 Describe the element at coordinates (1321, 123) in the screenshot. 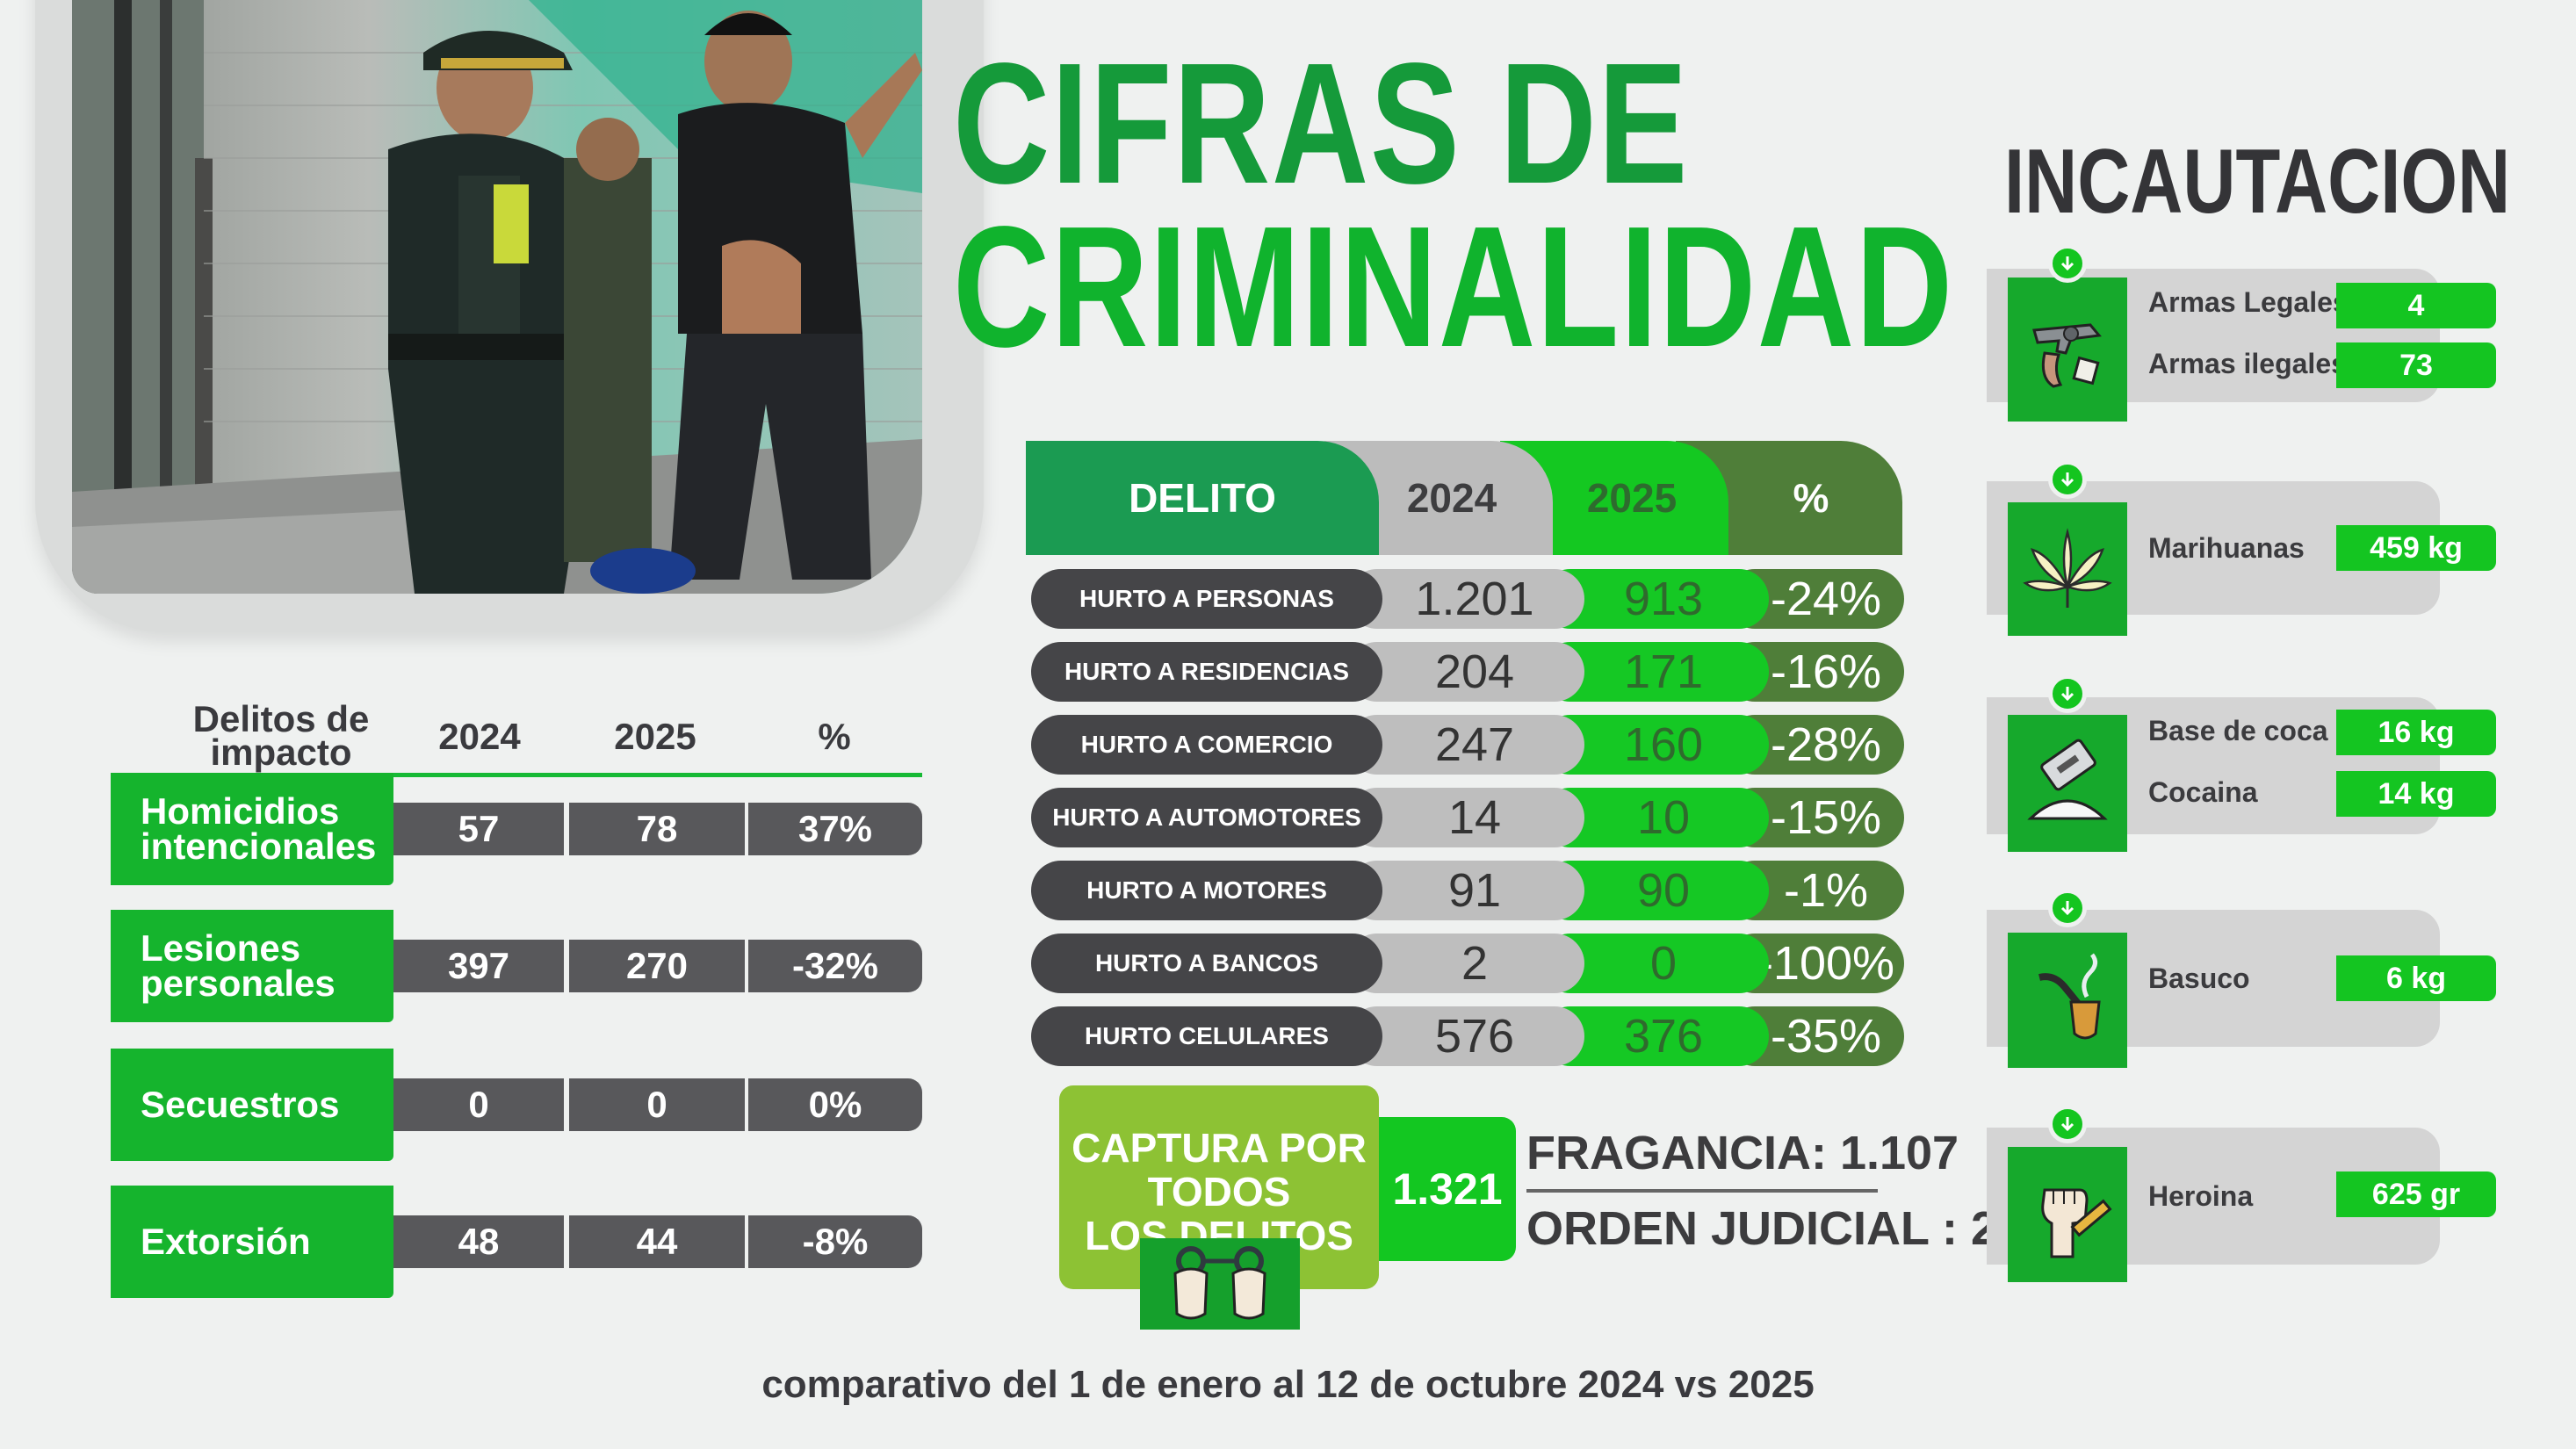

I see `title-line-1: CIFRAS DE` at that location.